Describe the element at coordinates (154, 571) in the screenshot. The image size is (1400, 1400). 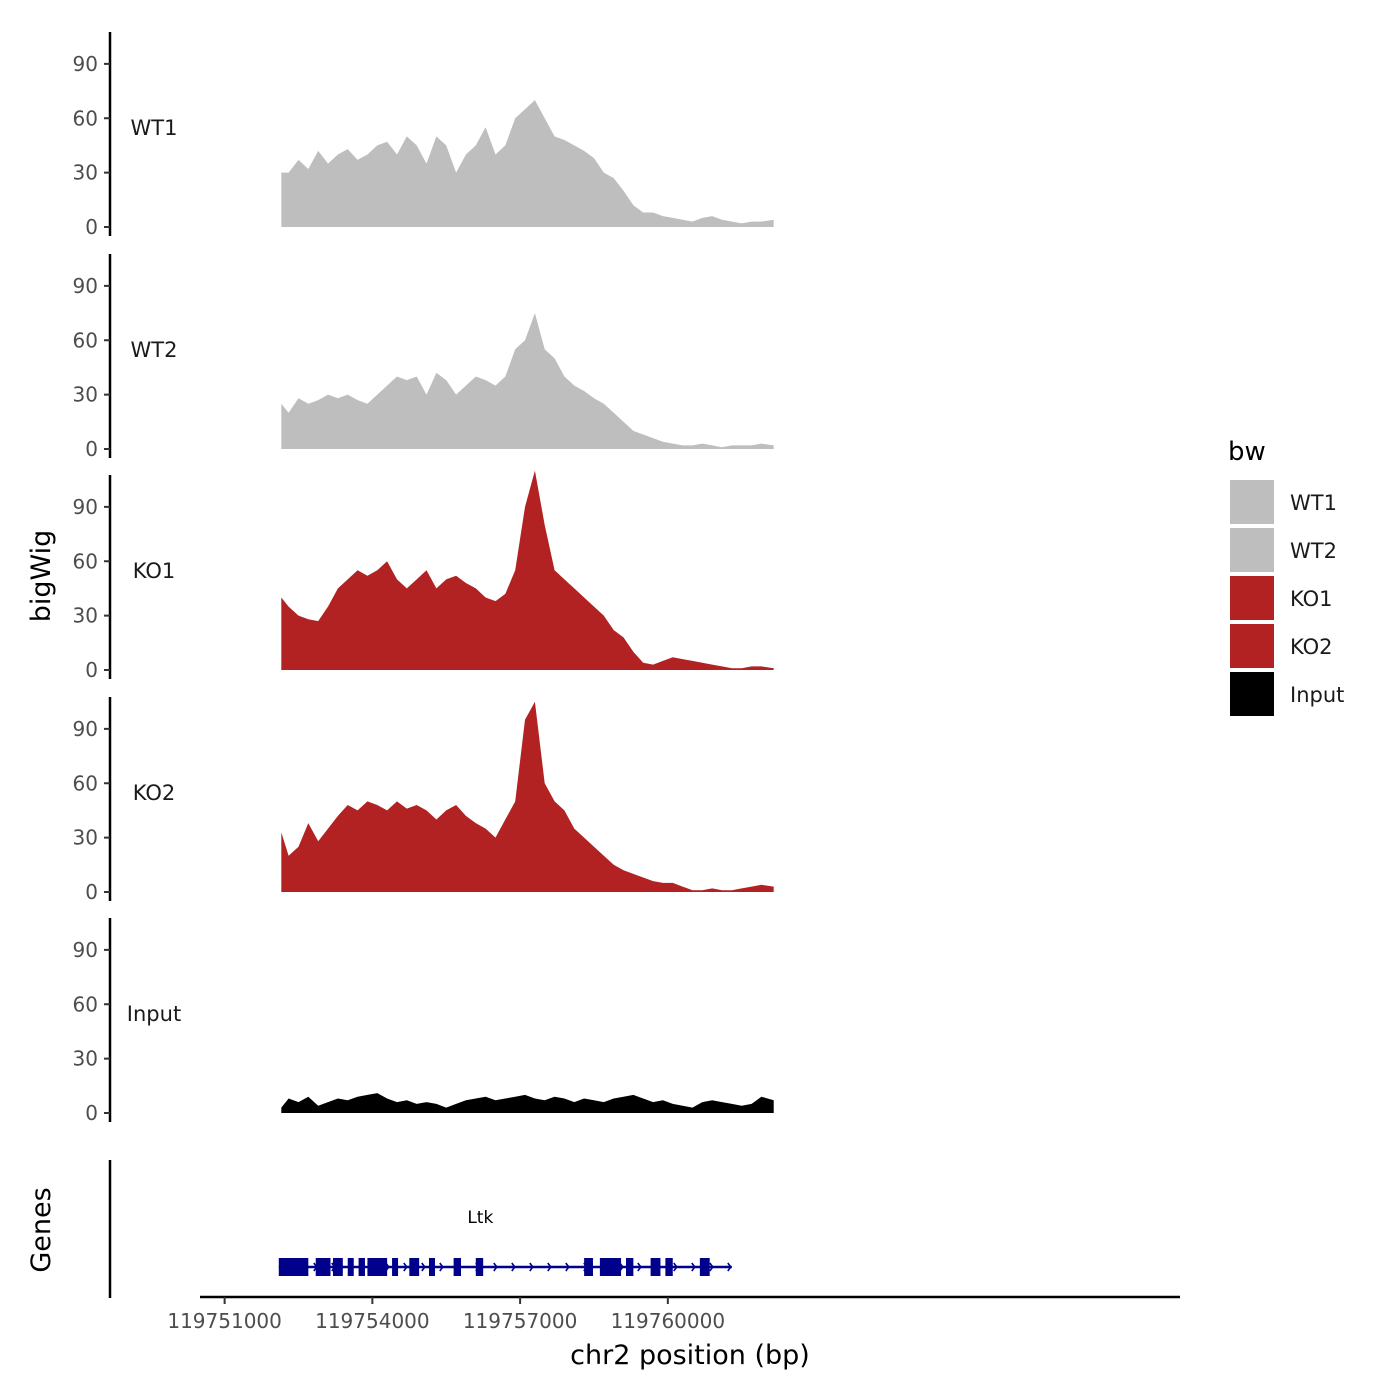
I see `track-label: KO1` at that location.